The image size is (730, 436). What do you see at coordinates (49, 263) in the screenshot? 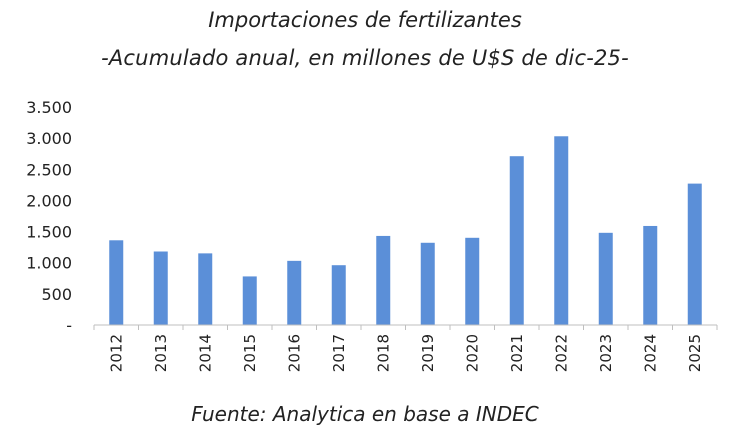
I see `y-tick-label: 1.000` at bounding box center [49, 263].